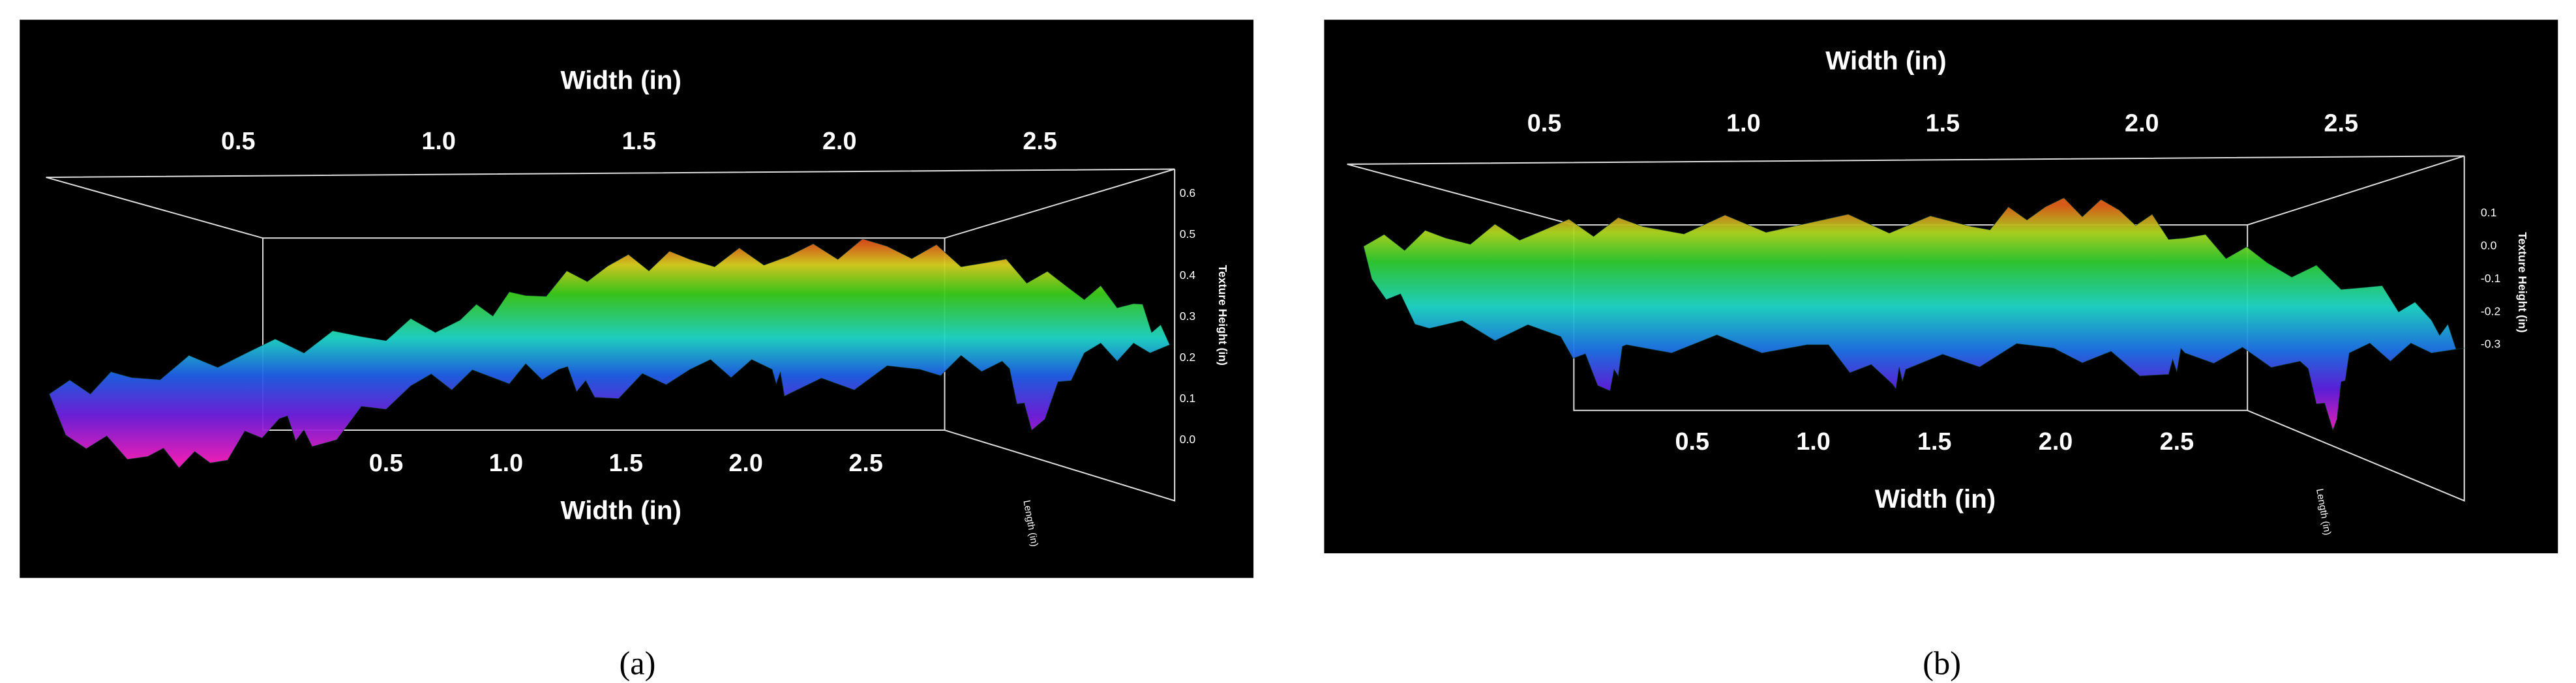 This screenshot has height=683, width=2576. I want to click on z-tick-label: -0.1, so click(2490, 278).